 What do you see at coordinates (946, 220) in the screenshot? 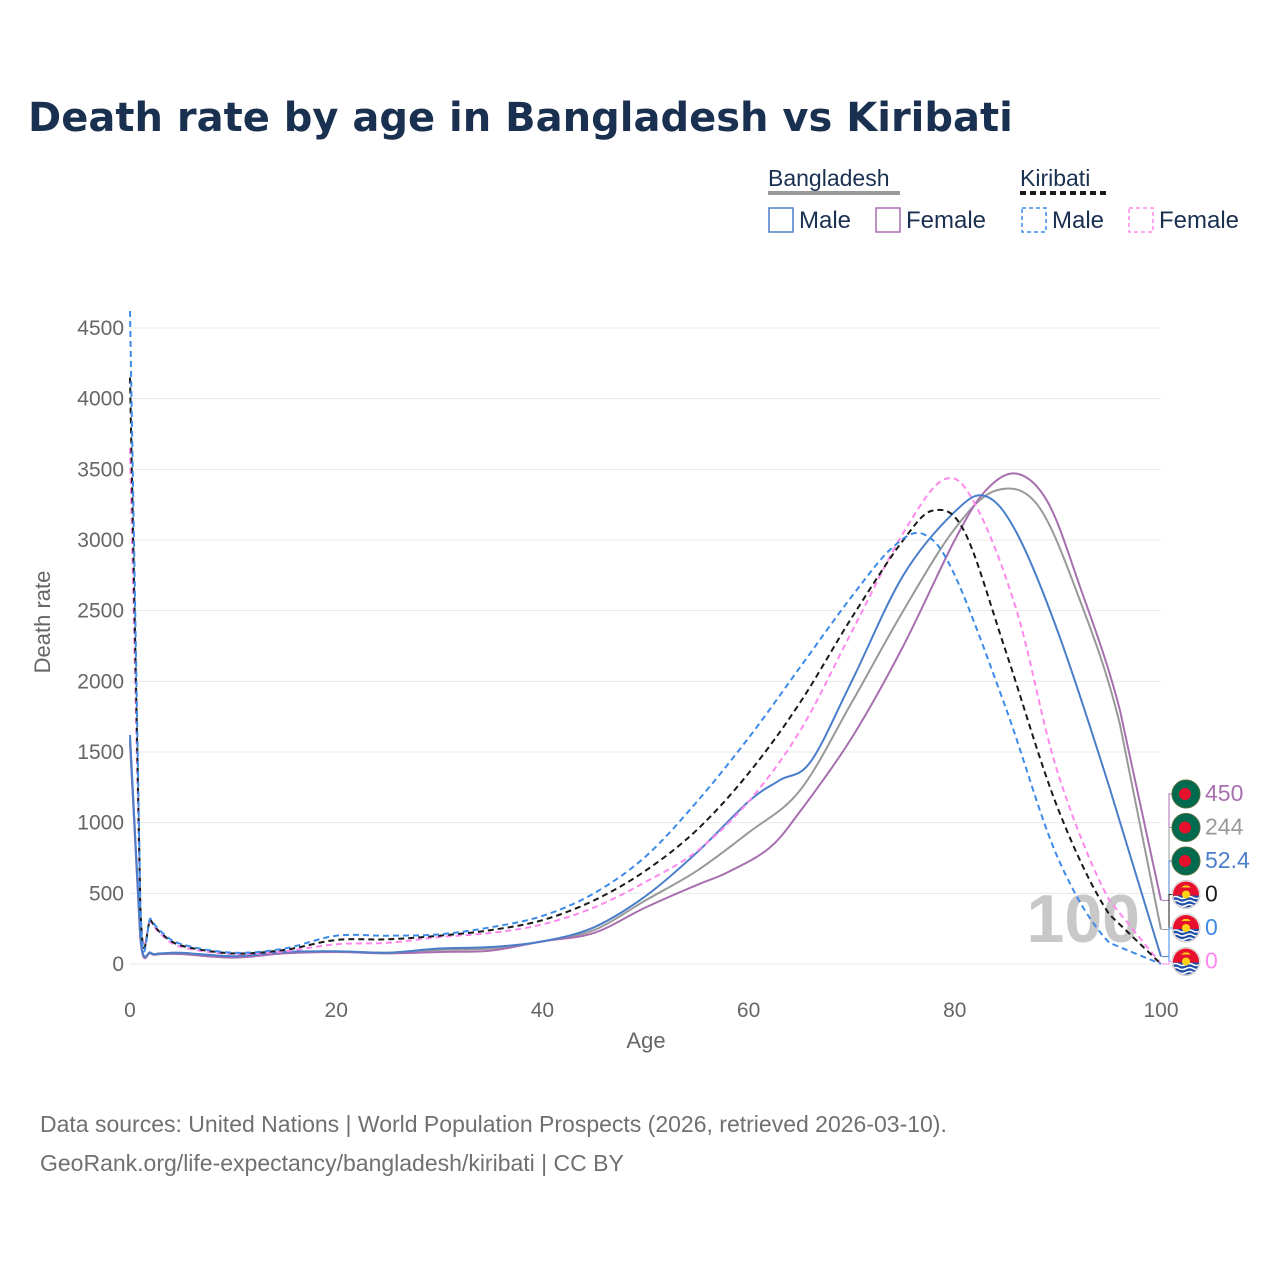
I see `legend-bd-female-label: Female` at bounding box center [946, 220].